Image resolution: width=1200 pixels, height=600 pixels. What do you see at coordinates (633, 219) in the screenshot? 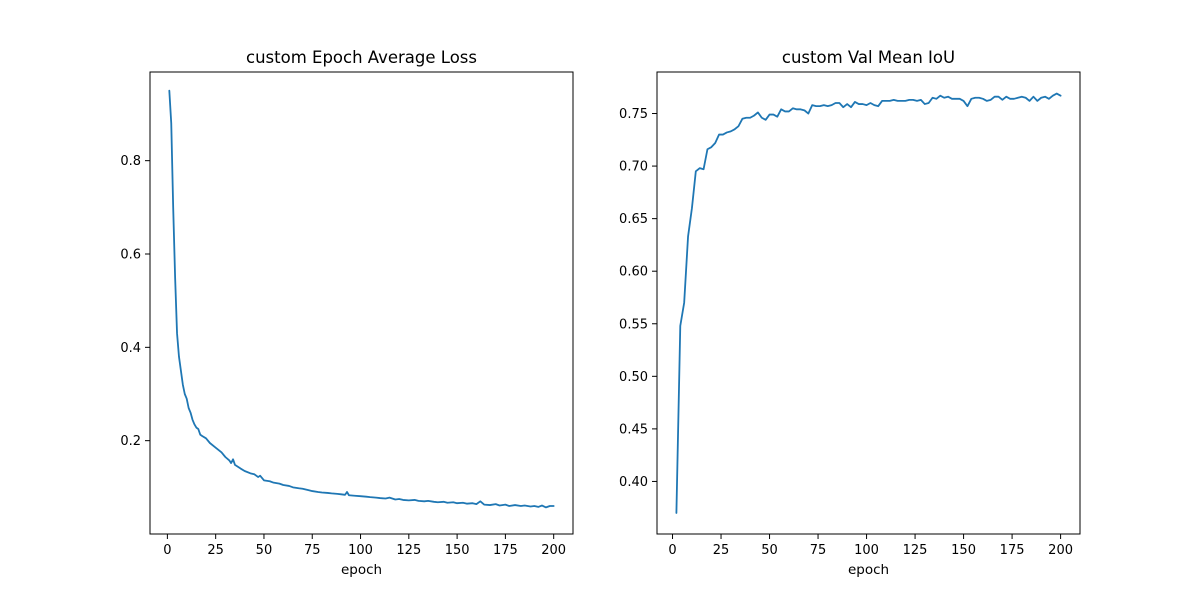
I see `y-tick-label: 0.65` at bounding box center [633, 219].